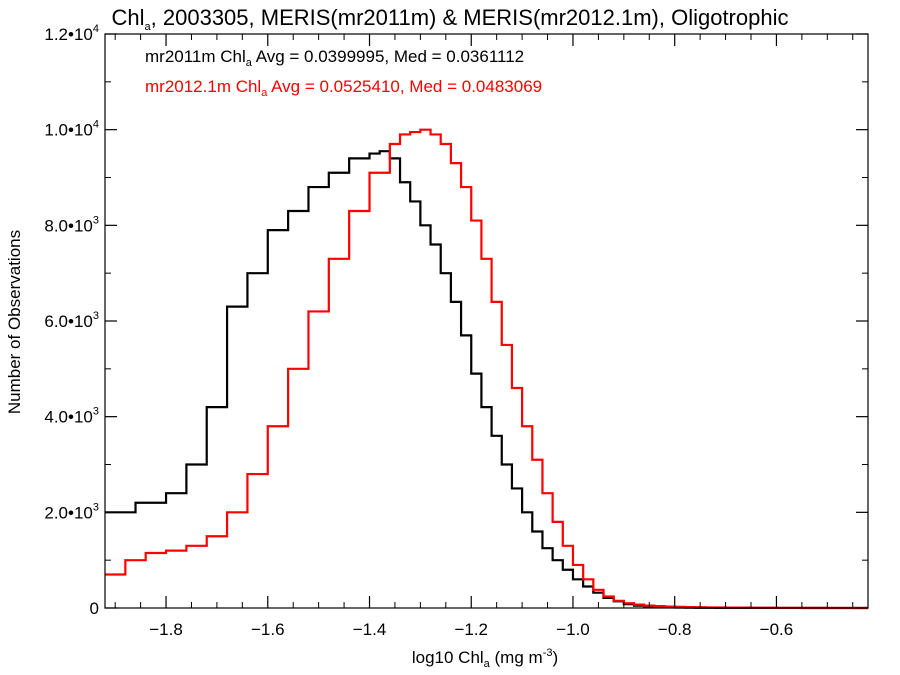 This screenshot has width=900, height=675. I want to click on x-tick-label: −1.0, so click(573, 629).